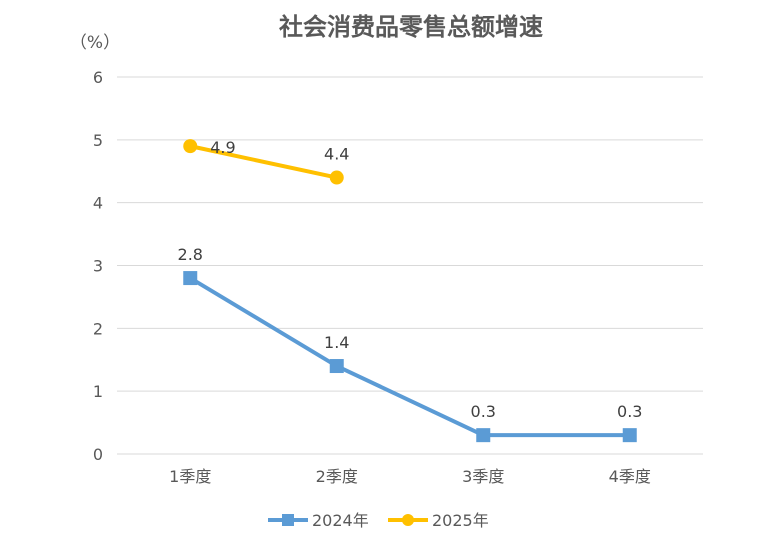 This screenshot has width=760, height=547. Describe the element at coordinates (378, 520) in the screenshot. I see `legend: 2024年 2025年` at that location.